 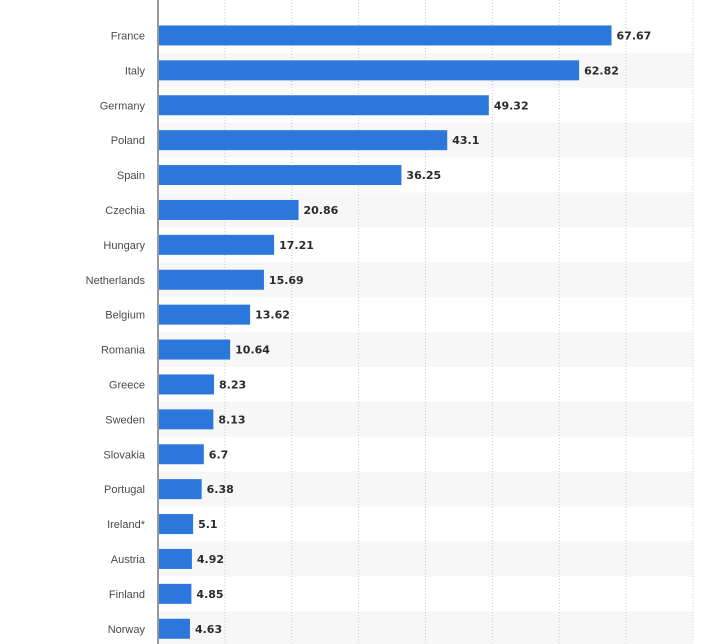 What do you see at coordinates (220, 489) in the screenshot?
I see `value-label: 6.38` at bounding box center [220, 489].